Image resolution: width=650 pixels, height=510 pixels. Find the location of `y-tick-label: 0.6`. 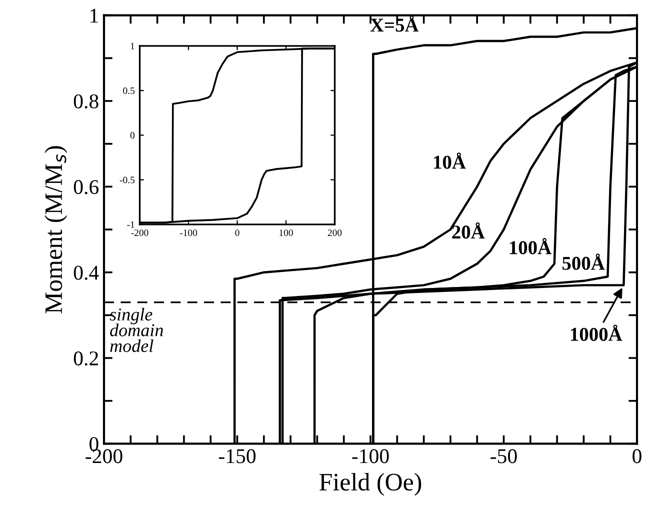

y-tick-label: 0.6 is located at coordinates (86, 187).